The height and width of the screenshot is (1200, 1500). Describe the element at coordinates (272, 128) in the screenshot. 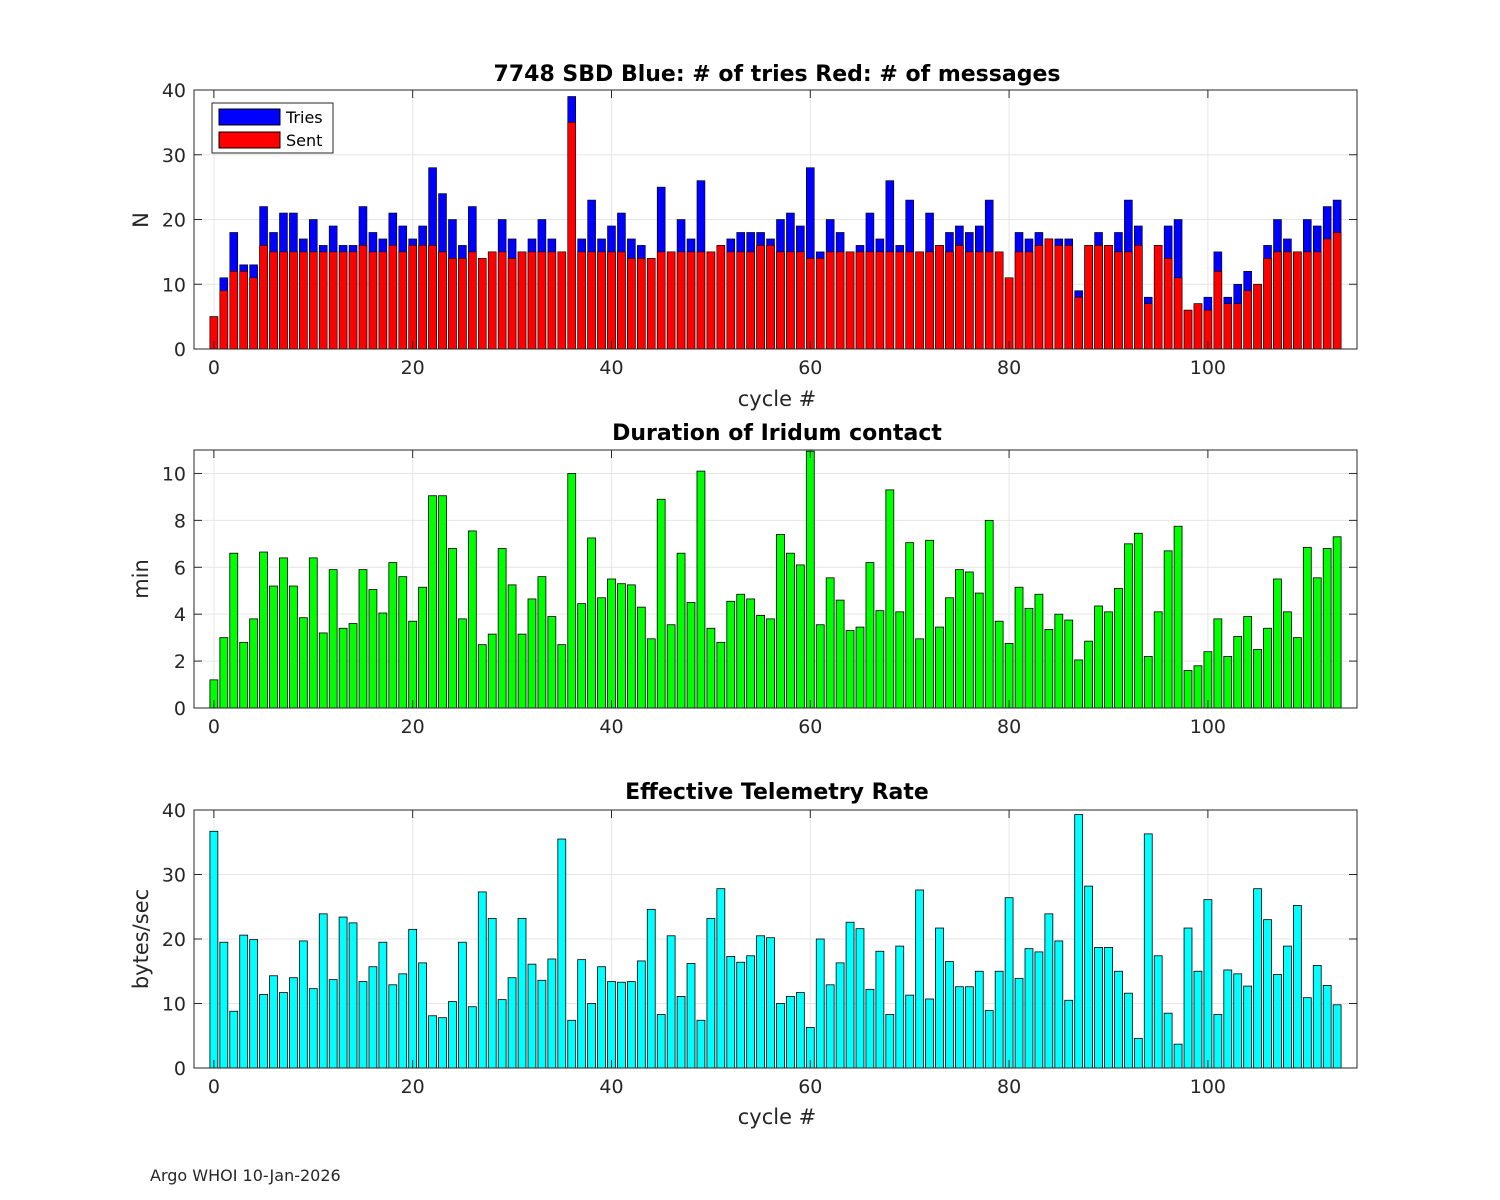

I see `legend: Tries Sent` at that location.